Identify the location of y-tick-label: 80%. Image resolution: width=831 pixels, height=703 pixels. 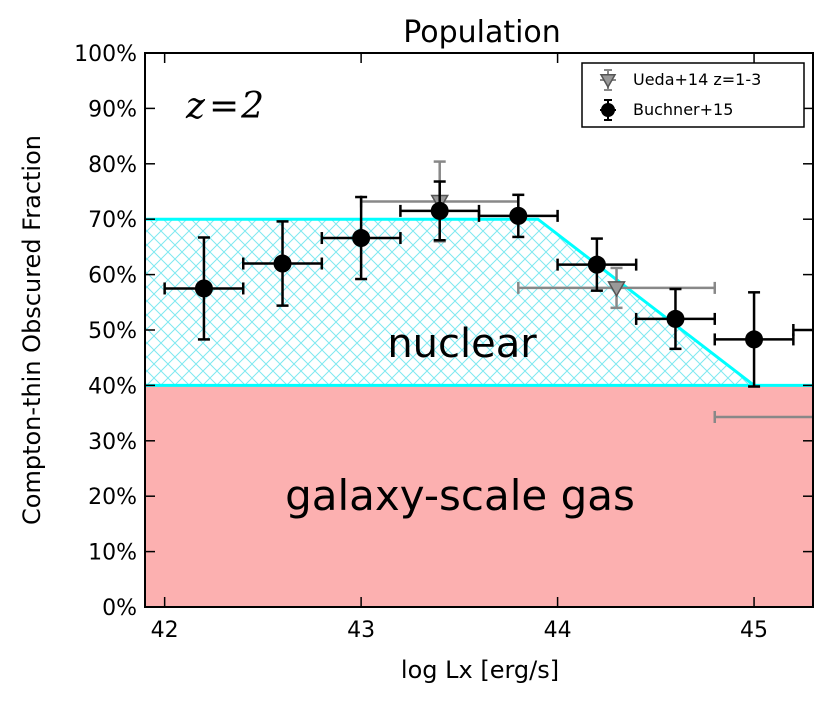
(112, 165).